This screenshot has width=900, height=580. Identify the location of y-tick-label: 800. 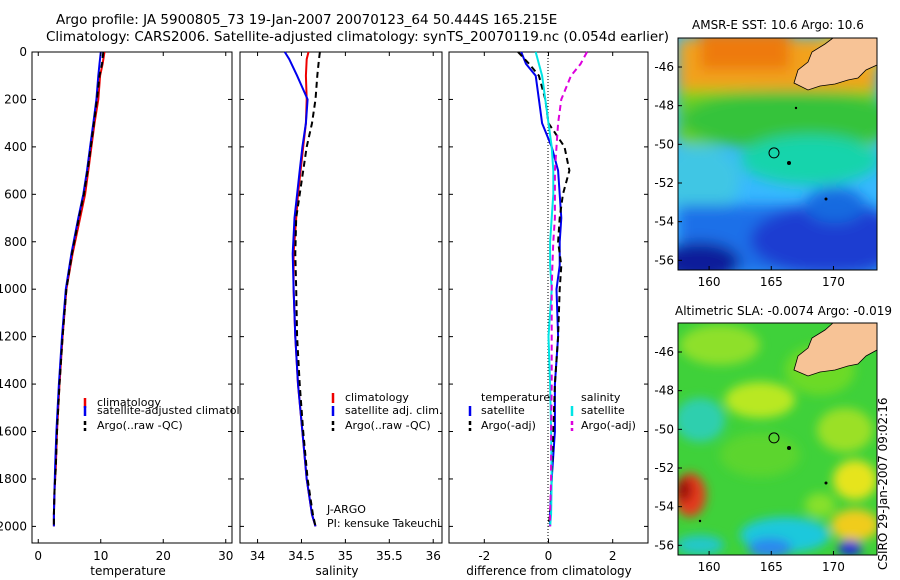
(15, 242).